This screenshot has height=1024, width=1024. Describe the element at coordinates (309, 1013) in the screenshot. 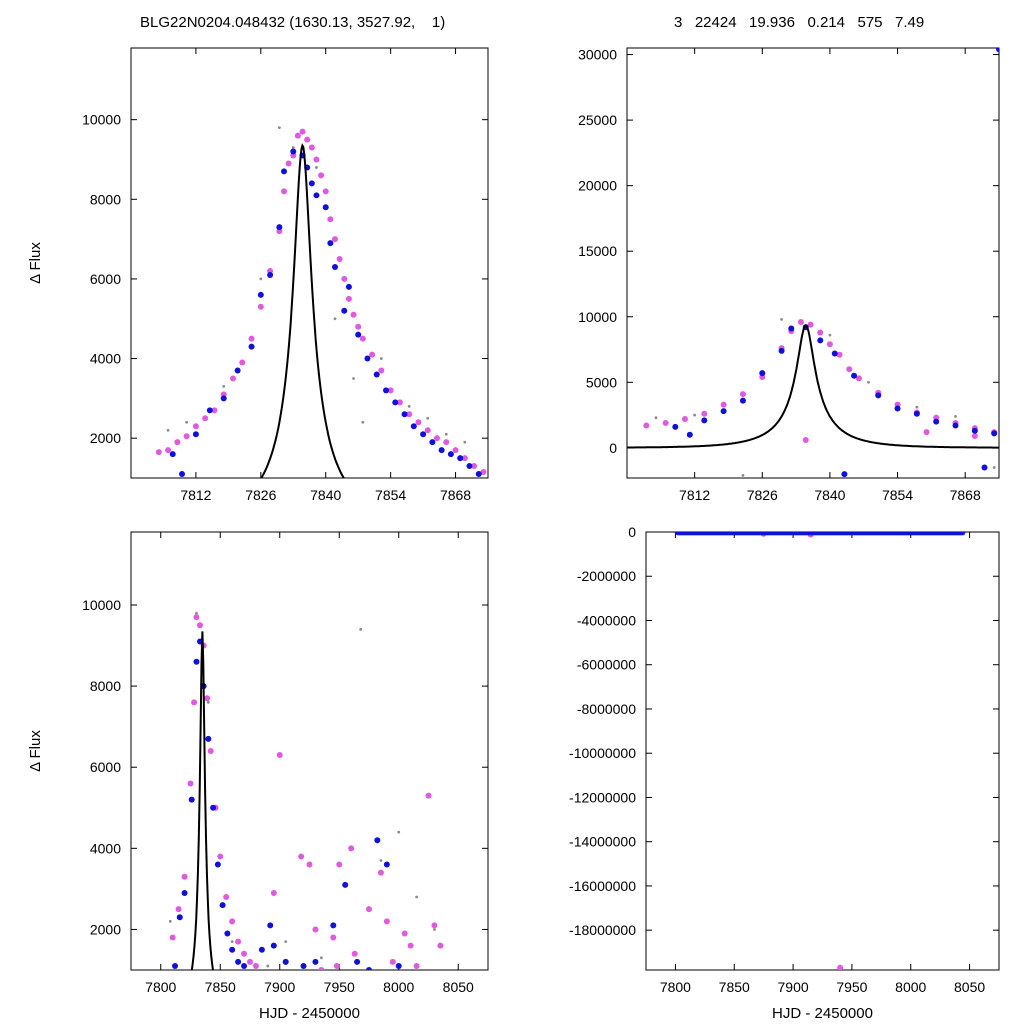

I see `x-axis-title: HJD - 2450000` at that location.